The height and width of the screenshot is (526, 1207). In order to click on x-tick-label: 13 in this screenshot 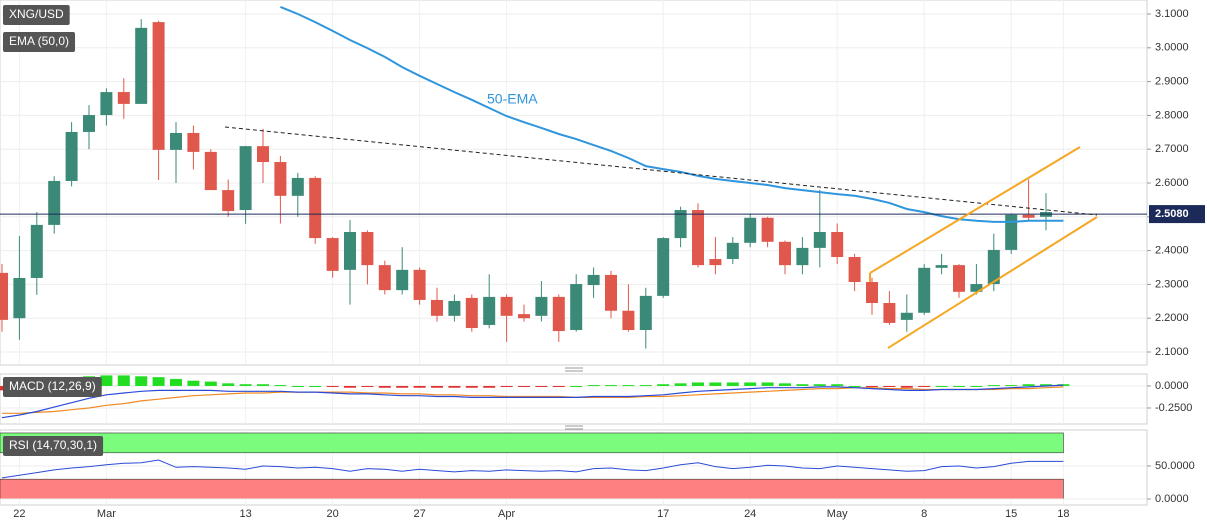, I will do `click(245, 514)`.